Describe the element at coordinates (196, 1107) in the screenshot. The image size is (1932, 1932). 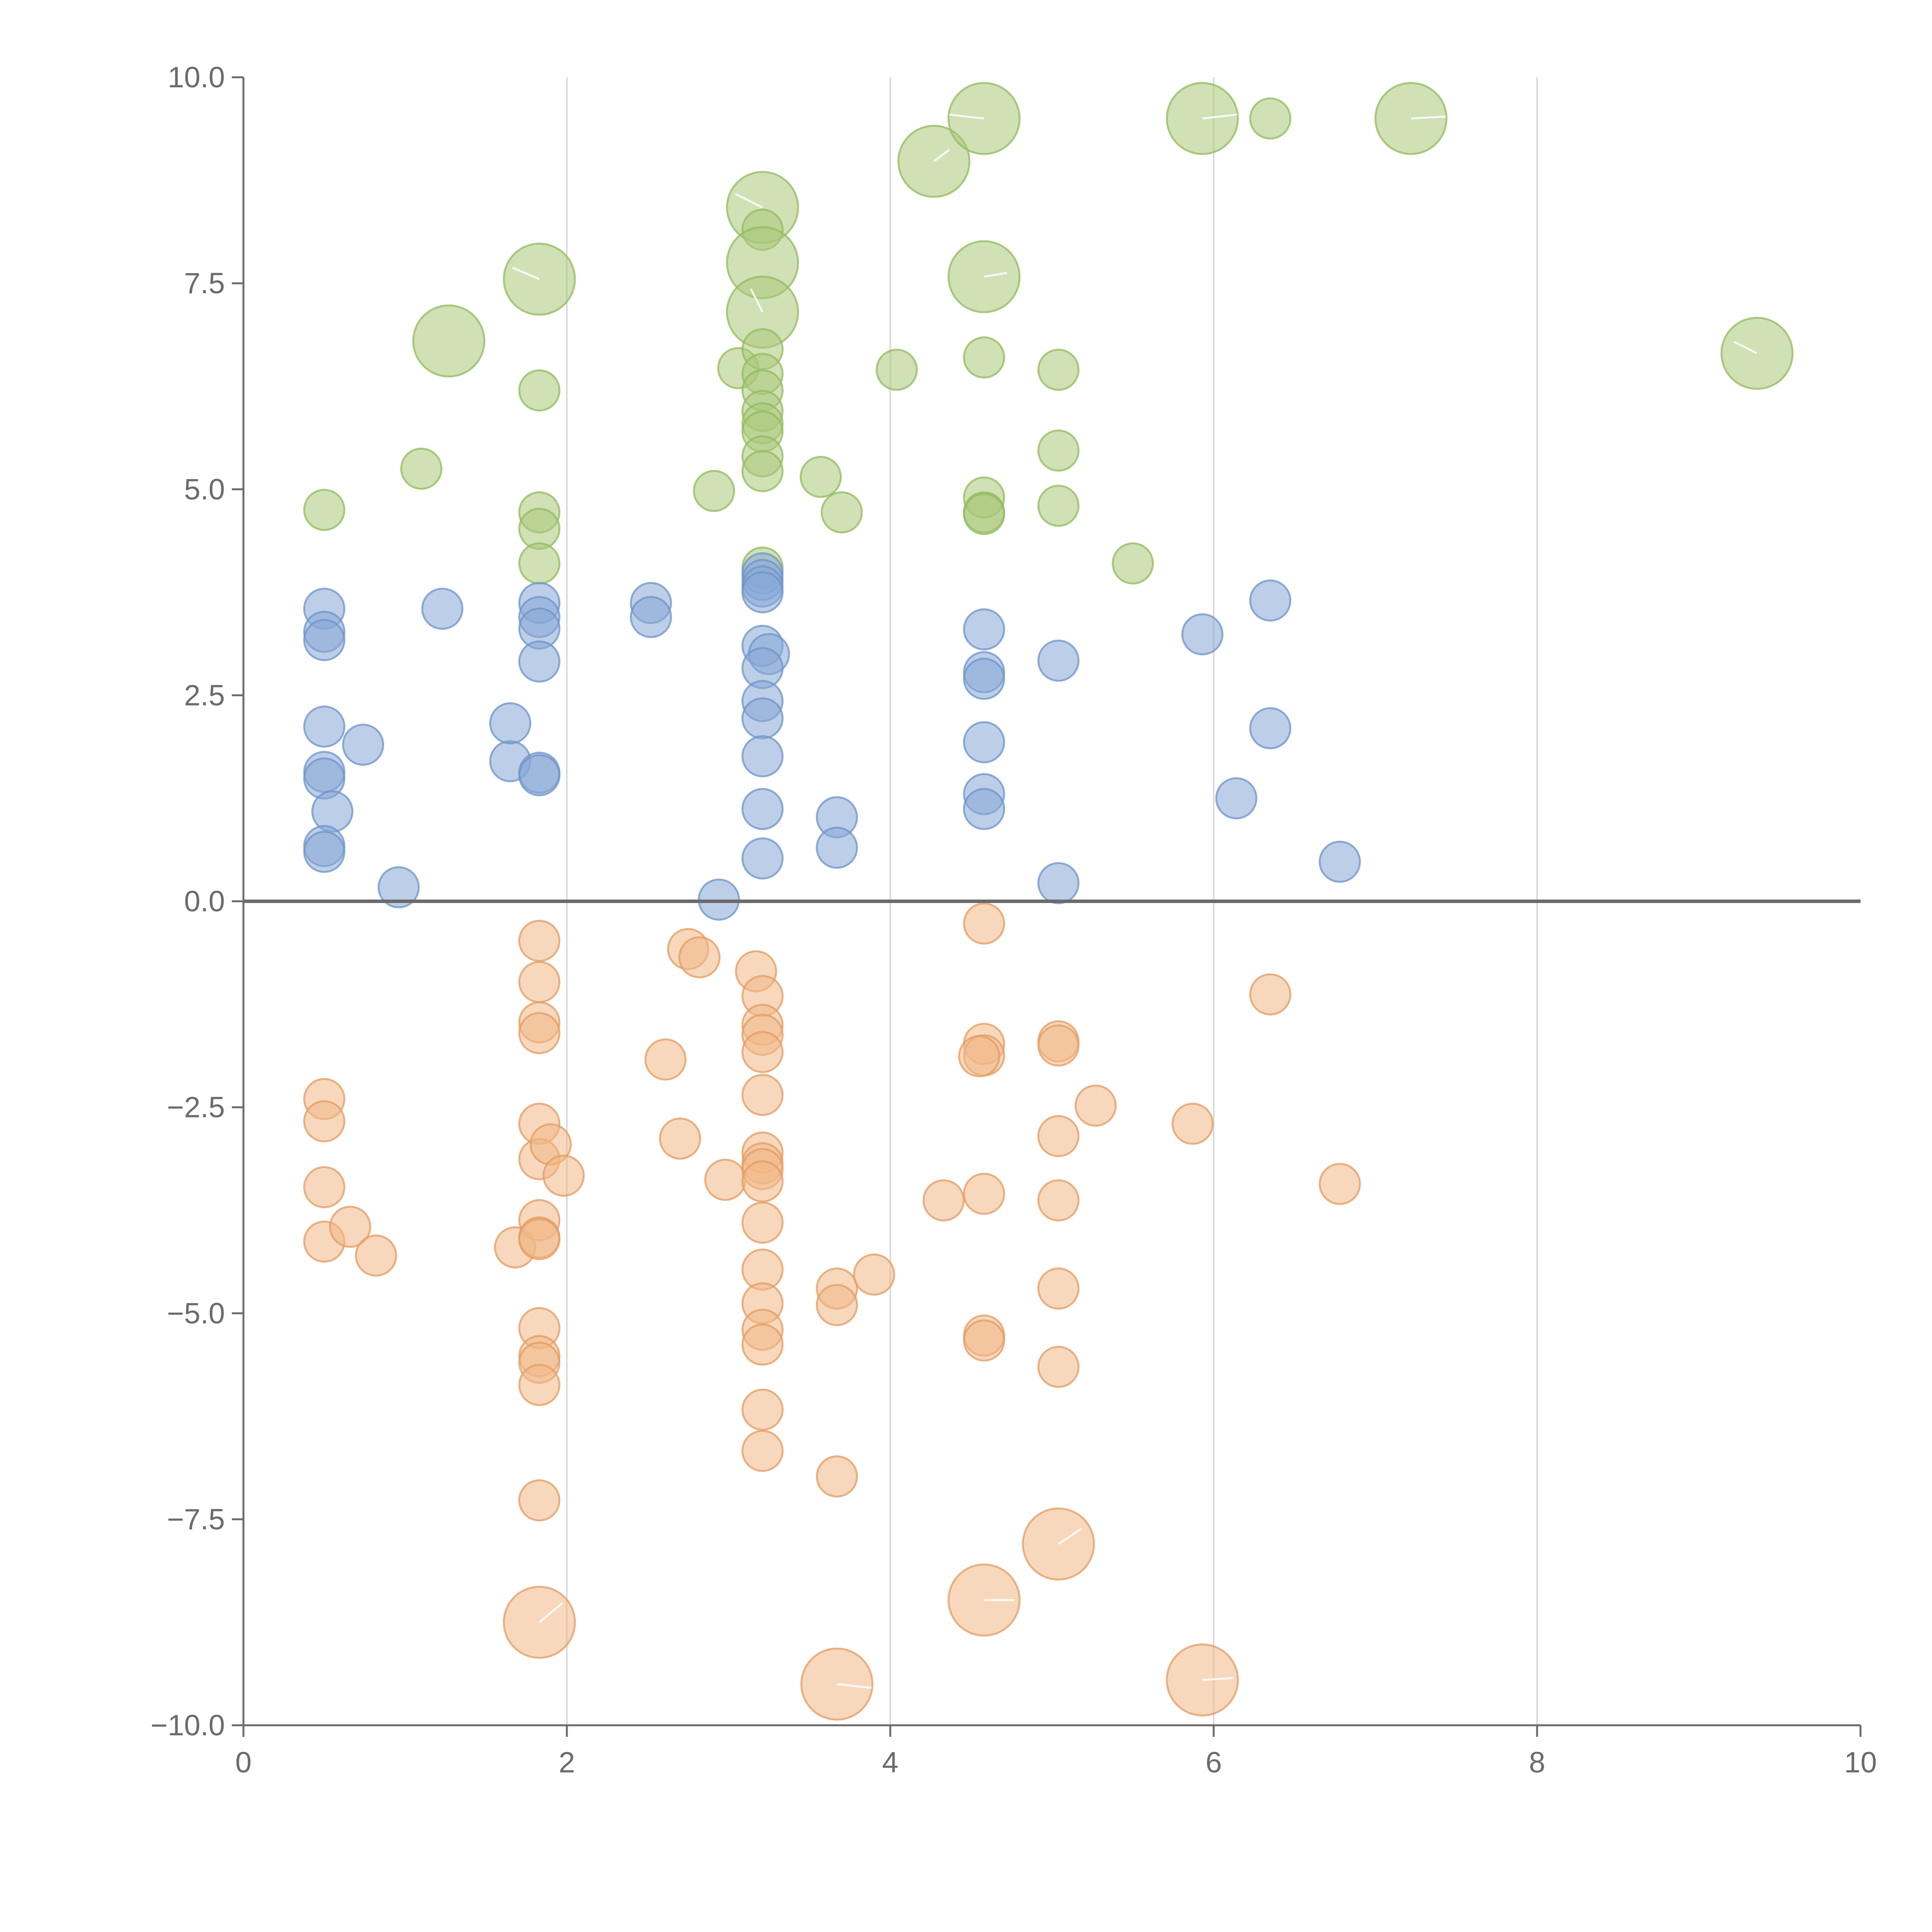
I see `y-tick-label-5: −2.5` at that location.